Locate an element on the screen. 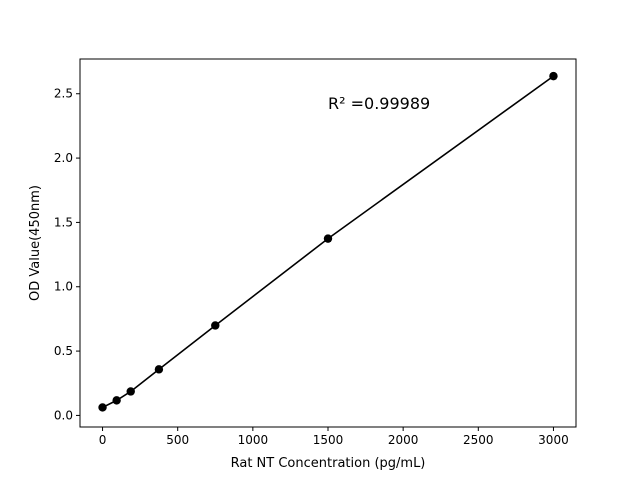 Image resolution: width=640 pixels, height=480 pixels. r-squared-annotation: R² =0.99989 is located at coordinates (379, 103).